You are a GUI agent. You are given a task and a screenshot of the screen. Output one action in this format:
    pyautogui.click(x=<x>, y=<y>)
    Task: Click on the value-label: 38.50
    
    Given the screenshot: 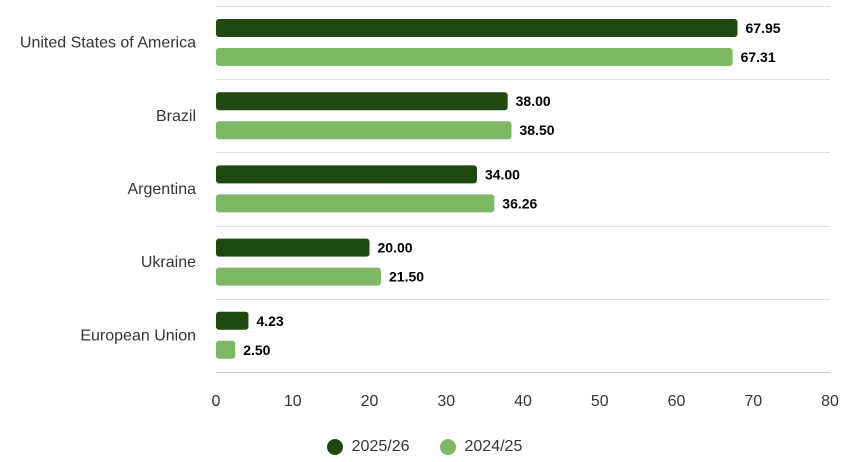 What is the action you would take?
    pyautogui.click(x=536, y=130)
    